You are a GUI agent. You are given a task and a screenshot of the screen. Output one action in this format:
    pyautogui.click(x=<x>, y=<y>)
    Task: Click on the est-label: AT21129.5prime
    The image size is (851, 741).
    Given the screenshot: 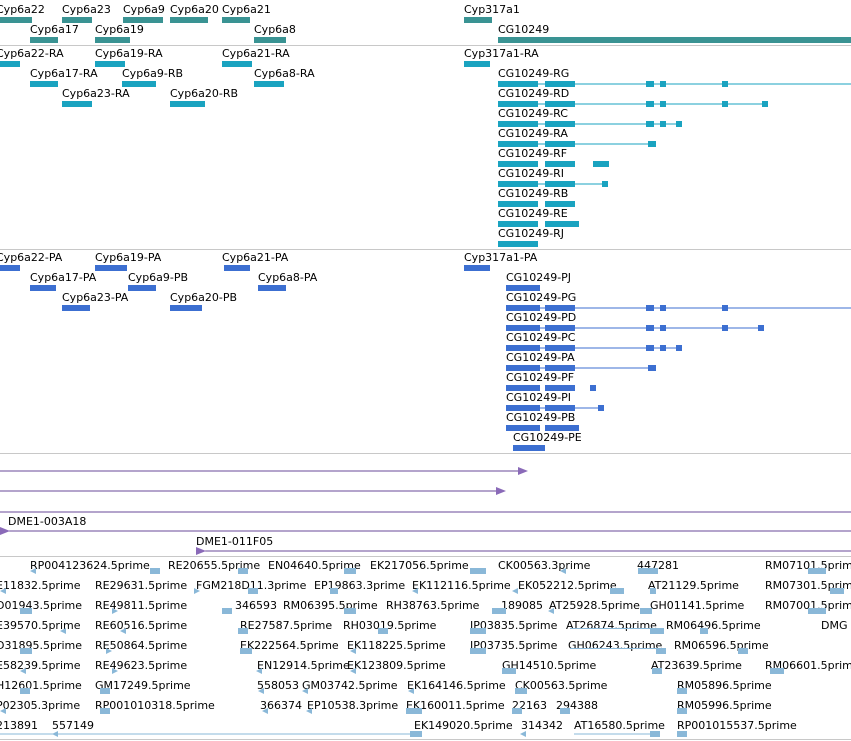 What is the action you would take?
    pyautogui.click(x=693, y=585)
    